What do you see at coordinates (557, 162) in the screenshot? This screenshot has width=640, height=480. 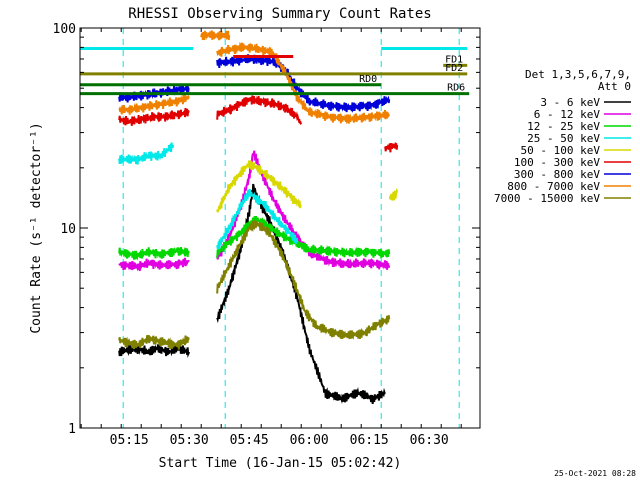 I see `legend-entry-label: 100 - 300 keV` at bounding box center [557, 162].